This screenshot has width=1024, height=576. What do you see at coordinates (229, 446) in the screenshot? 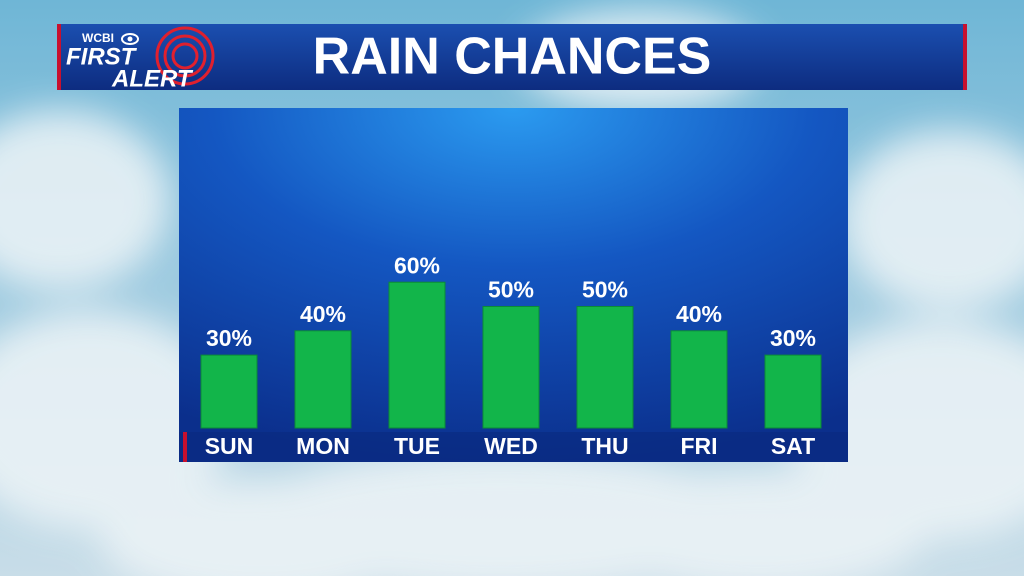
I see `x-tick-label: SUN` at bounding box center [229, 446].